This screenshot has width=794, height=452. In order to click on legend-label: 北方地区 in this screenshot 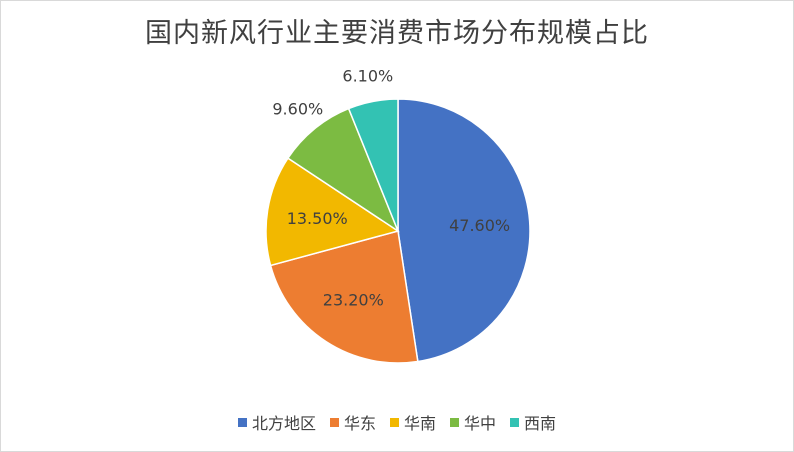, I will do `click(283, 423)`.